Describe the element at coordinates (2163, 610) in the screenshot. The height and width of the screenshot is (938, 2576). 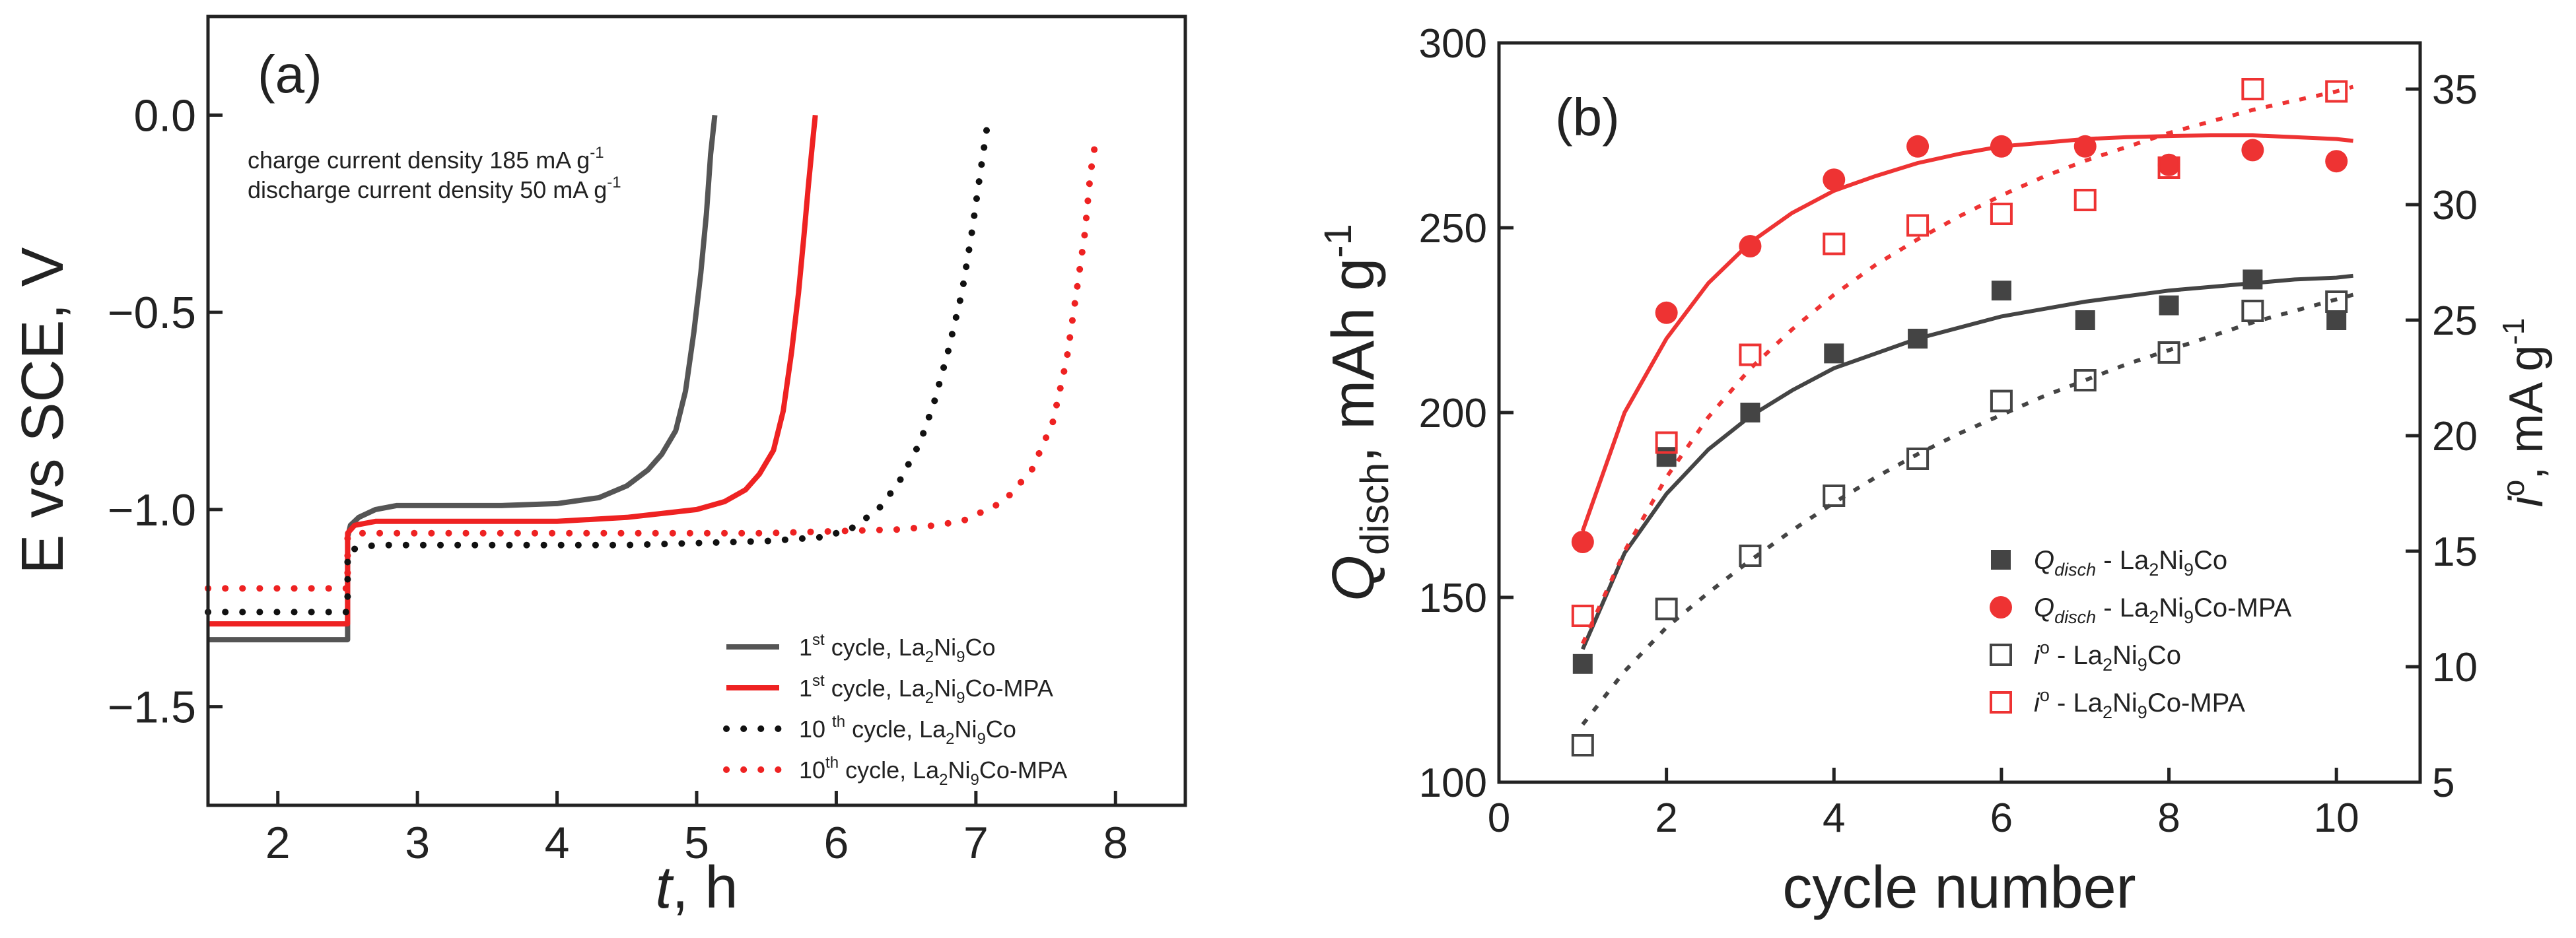
I see `chart-b-legend-label-2: Qdisch - La2Ni9Co-MPA` at that location.